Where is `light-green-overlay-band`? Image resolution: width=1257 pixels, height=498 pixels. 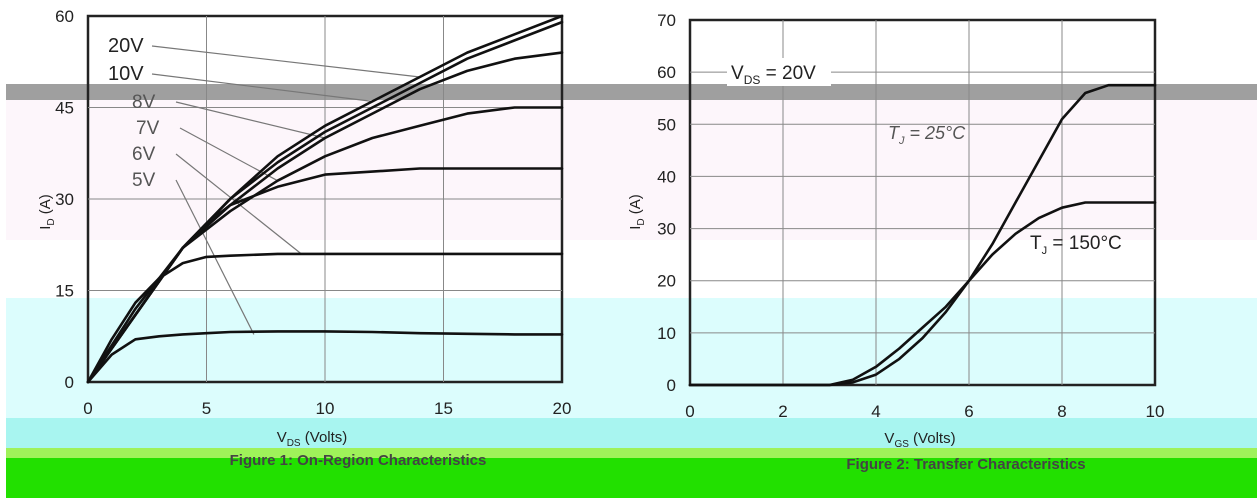 light-green-overlay-band is located at coordinates (631, 453).